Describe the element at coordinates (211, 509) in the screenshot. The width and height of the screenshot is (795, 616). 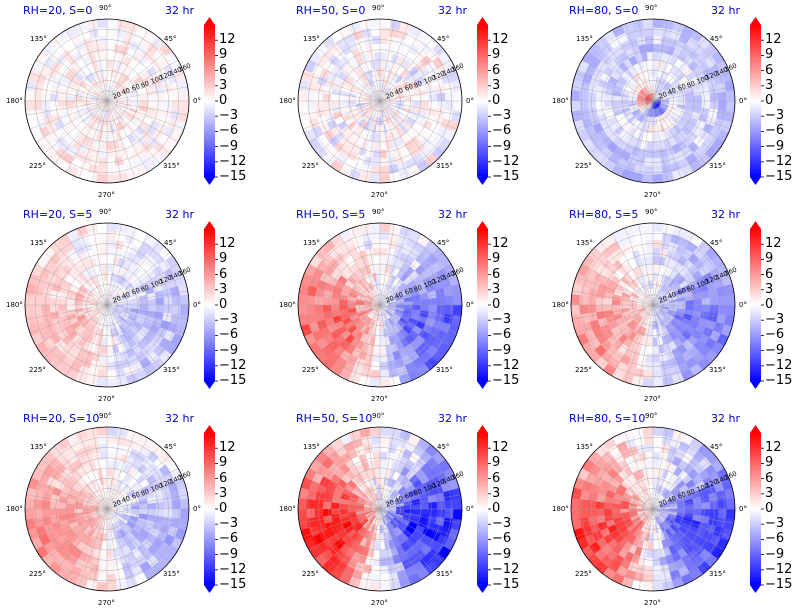
I see `colorbar` at that location.